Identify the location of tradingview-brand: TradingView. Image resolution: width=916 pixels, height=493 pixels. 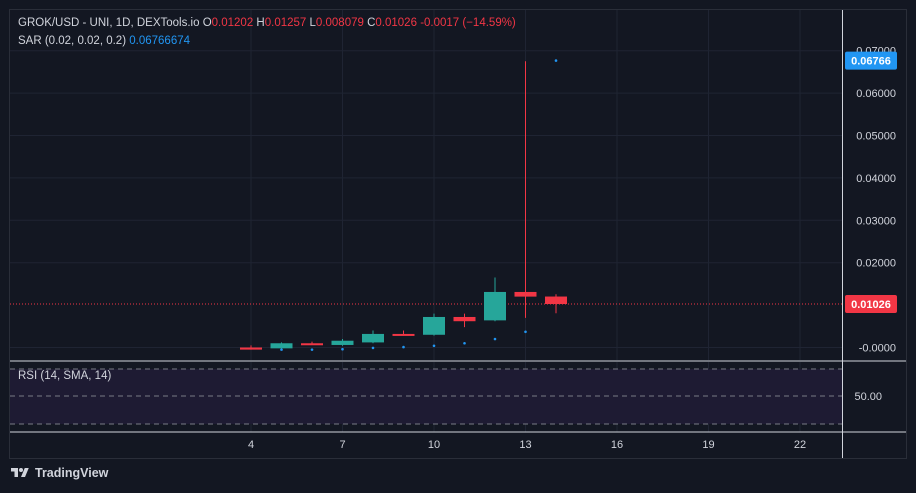
(59, 473).